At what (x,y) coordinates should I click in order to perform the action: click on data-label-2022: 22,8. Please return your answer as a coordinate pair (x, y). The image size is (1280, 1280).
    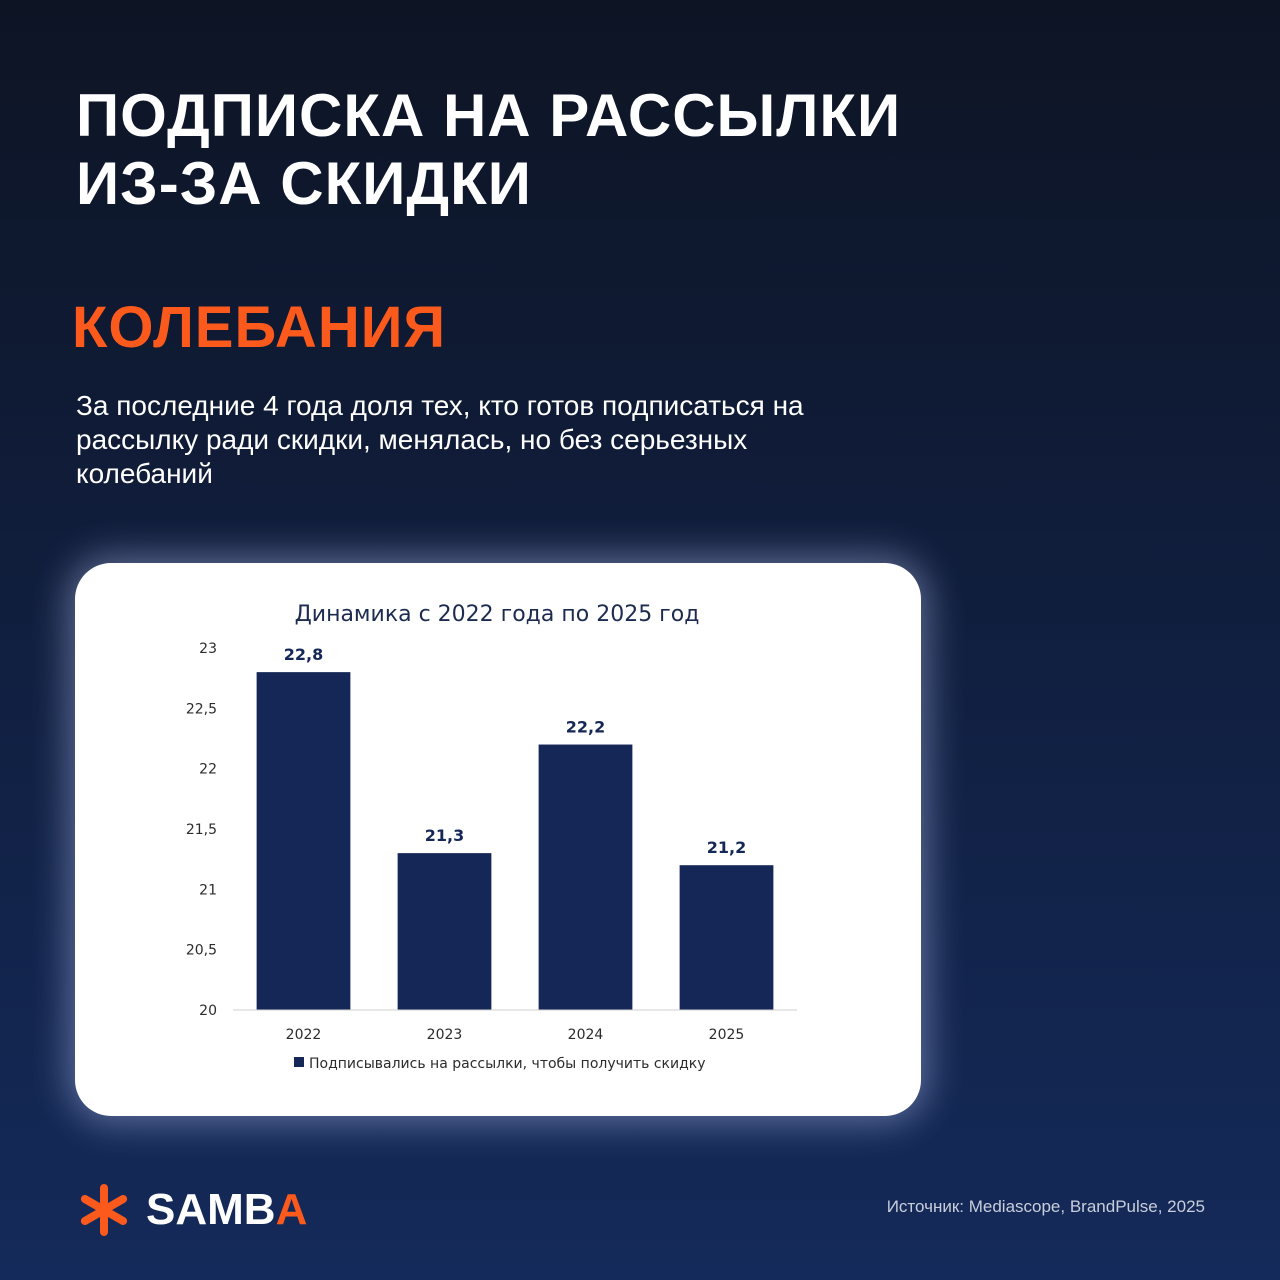
    Looking at the image, I should click on (303, 654).